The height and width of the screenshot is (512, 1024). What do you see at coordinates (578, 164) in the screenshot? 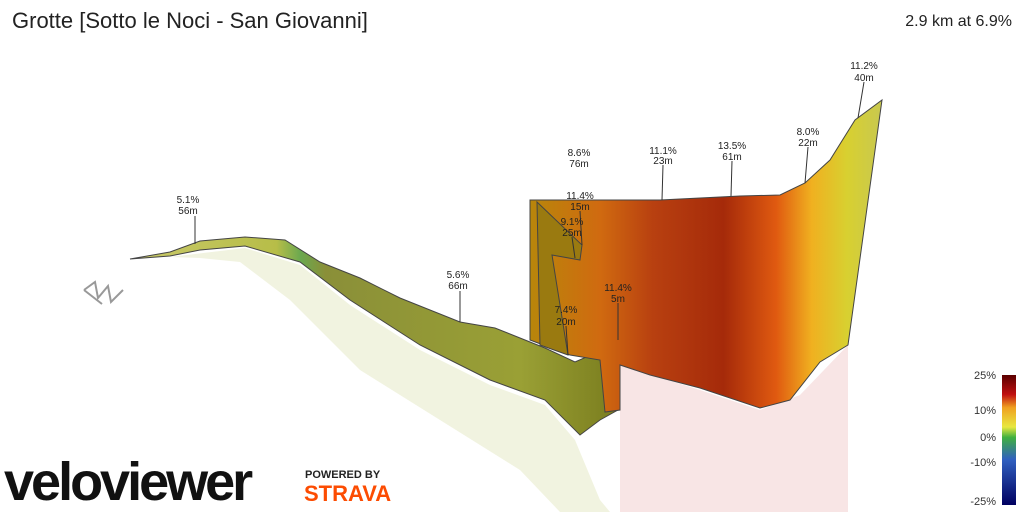
I see `length: 76m` at bounding box center [578, 164].